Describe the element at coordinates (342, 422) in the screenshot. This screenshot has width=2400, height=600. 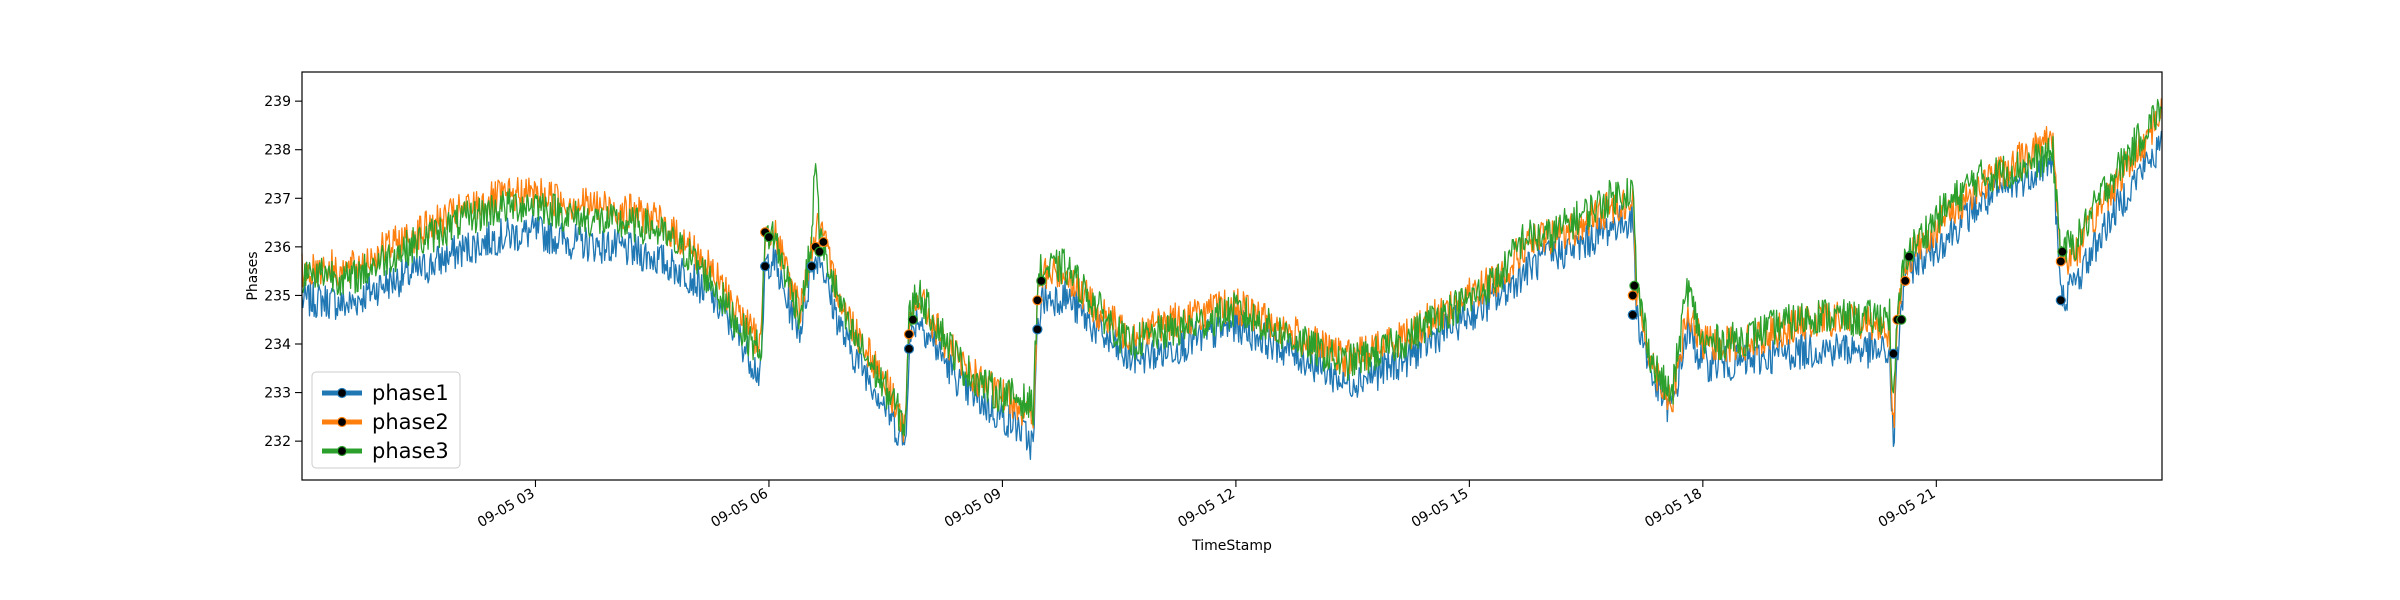
I see `legend-marker-phase2` at that location.